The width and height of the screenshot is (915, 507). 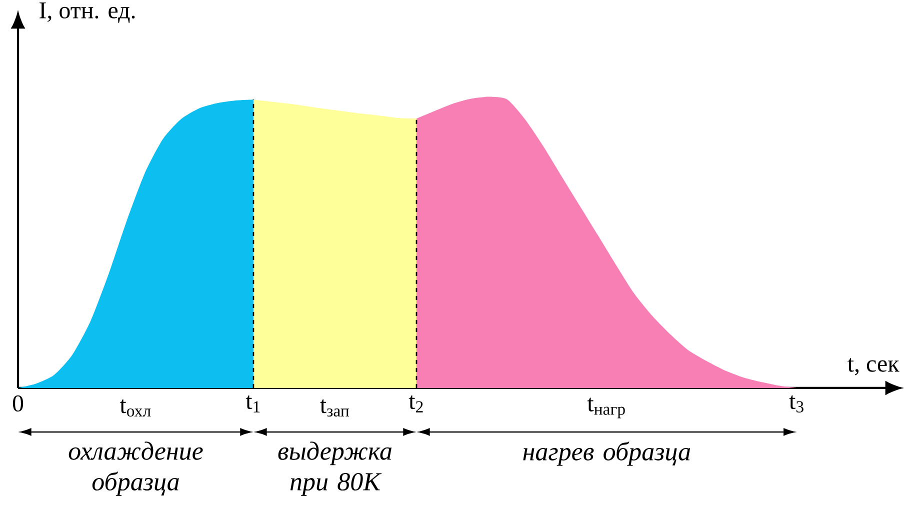 I want to click on y-axis-title: I, отн. ед., so click(x=87, y=12).